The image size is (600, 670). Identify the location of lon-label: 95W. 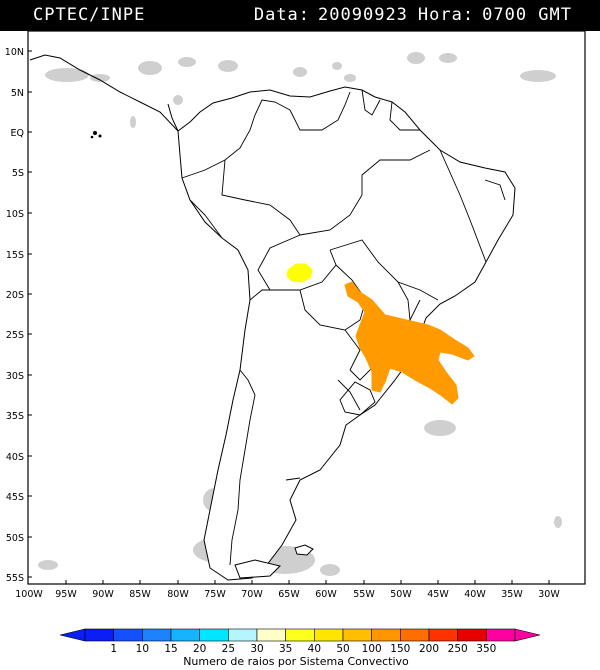
(66, 594).